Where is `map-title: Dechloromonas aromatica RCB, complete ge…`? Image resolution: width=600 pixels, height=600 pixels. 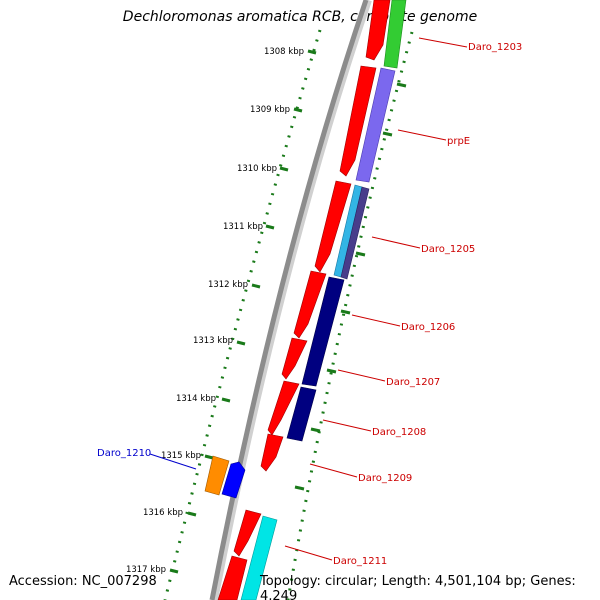
map-title: Dechloromonas aromatica RCB, complete ge… is located at coordinates (300, 17).